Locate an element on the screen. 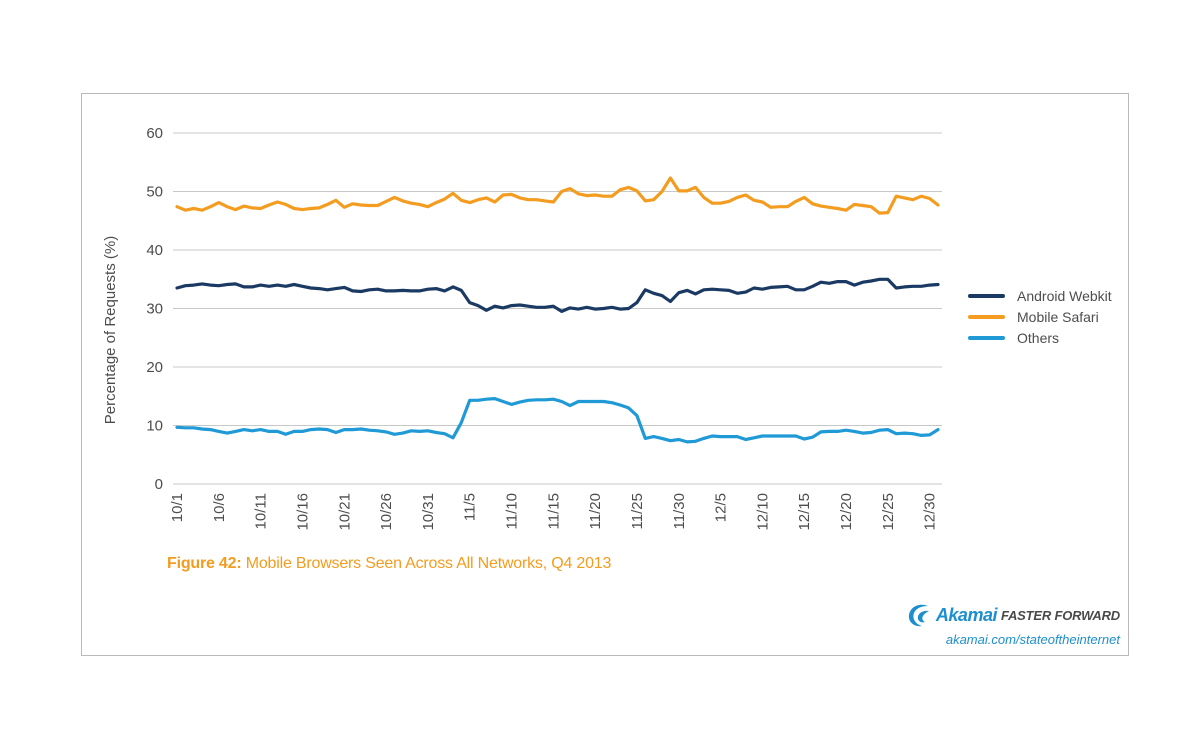  series-line-mobile-safari is located at coordinates (557, 195).